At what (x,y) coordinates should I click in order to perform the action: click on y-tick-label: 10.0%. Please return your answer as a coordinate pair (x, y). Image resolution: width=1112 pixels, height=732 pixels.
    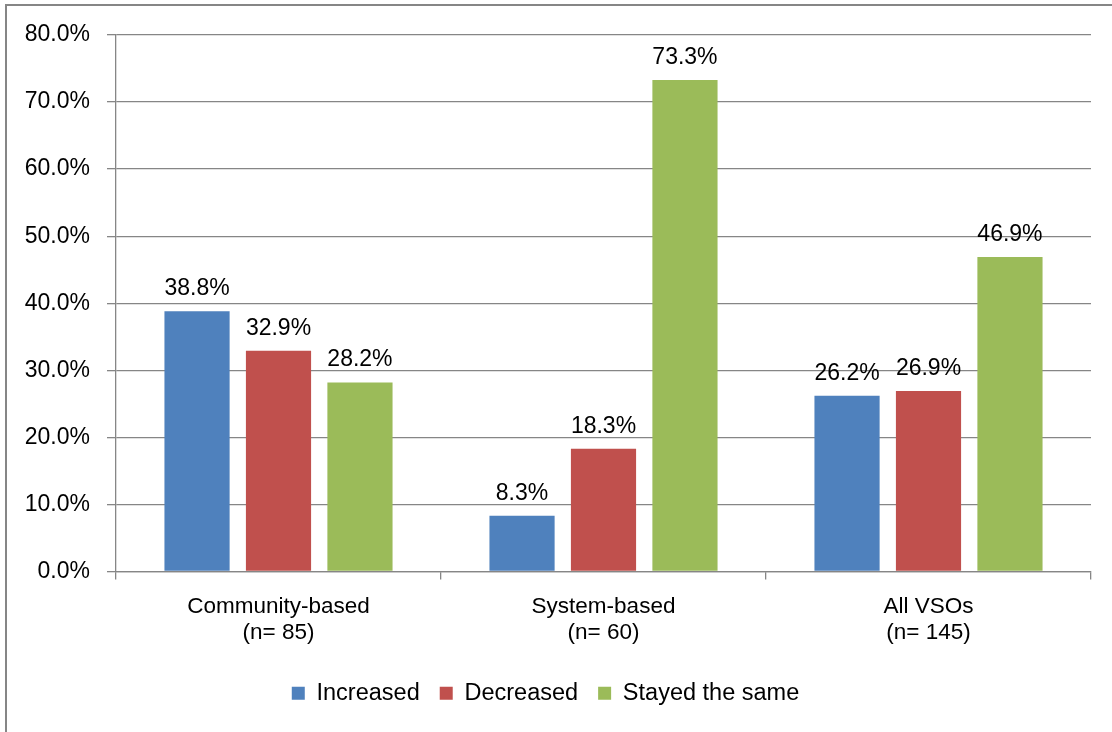
    Looking at the image, I should click on (57, 502).